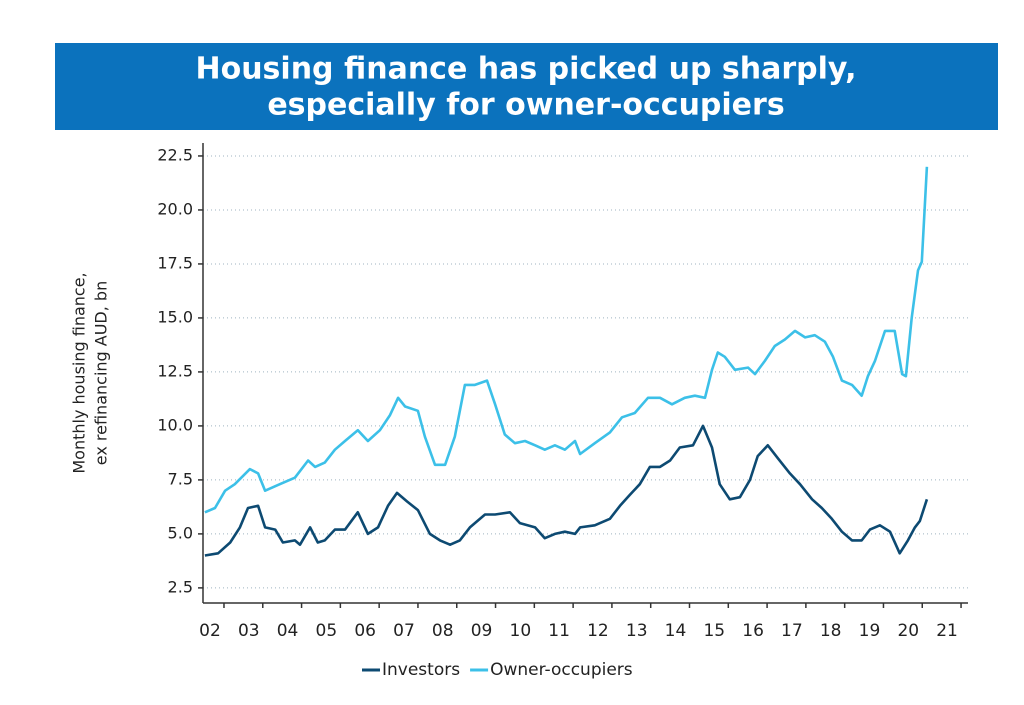 Image resolution: width=1024 pixels, height=705 pixels. Describe the element at coordinates (175, 424) in the screenshot. I see `y-tick-label: 10.0` at that location.